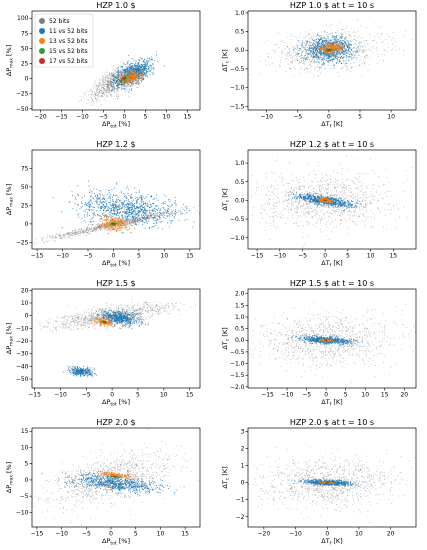  I want to click on y-tick-label: −0.5, so click(237, 69).